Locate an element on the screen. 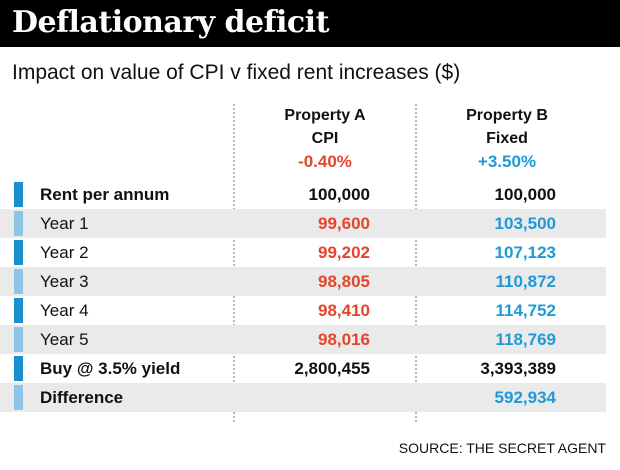  cell-property-a: 98,805 is located at coordinates (344, 281).